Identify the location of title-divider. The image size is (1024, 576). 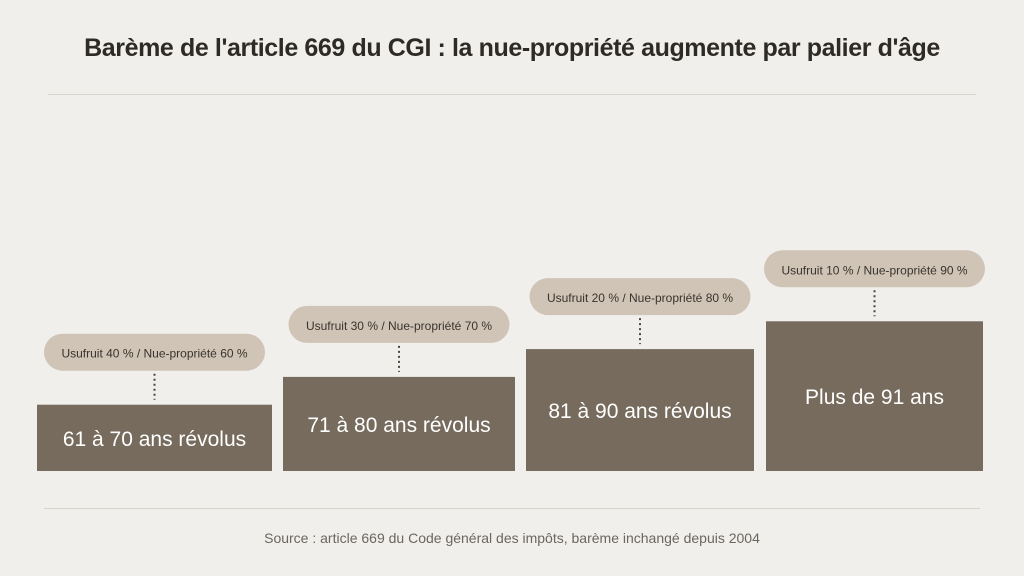
(512, 94).